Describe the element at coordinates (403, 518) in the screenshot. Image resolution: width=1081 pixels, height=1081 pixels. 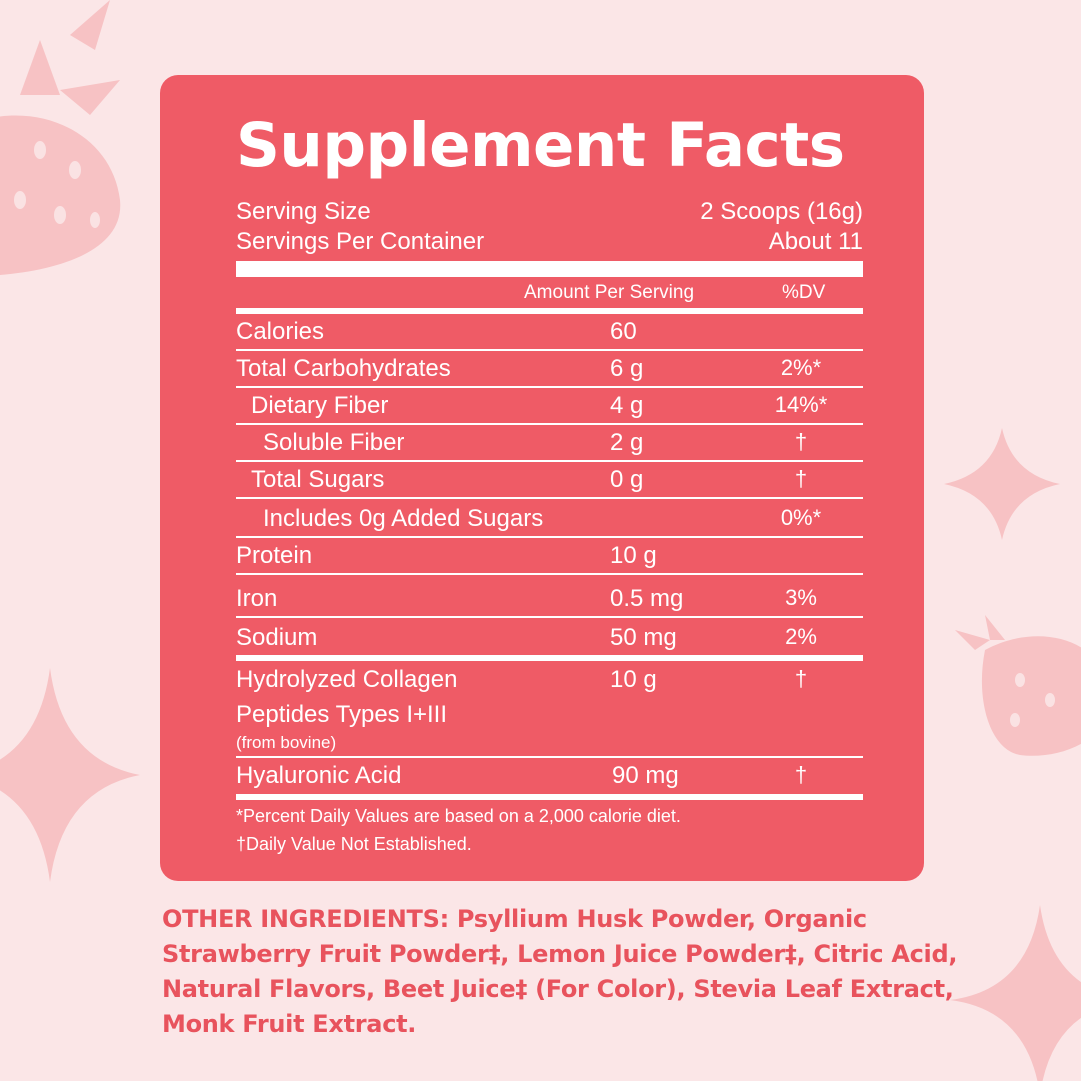
I see `nutrient-label: Includes 0g Added Sugars` at that location.